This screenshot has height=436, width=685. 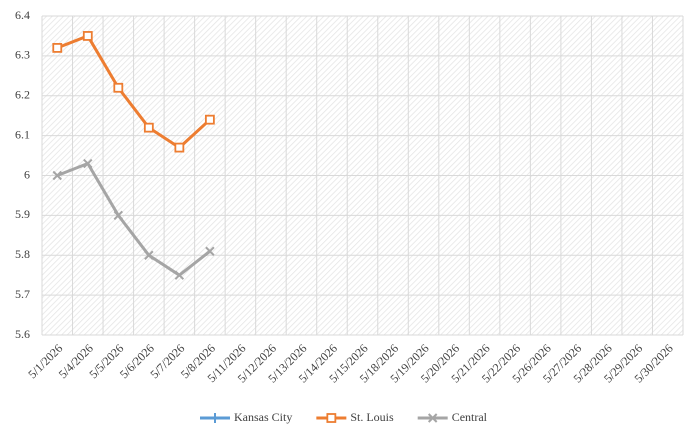 I want to click on y-tick-label: 6.4, so click(x=22, y=15).